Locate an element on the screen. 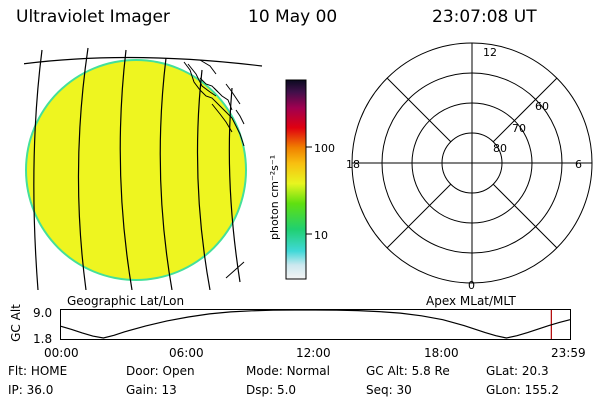 The image size is (600, 400). altitude-ylabel: GC Alt is located at coordinates (16, 323).